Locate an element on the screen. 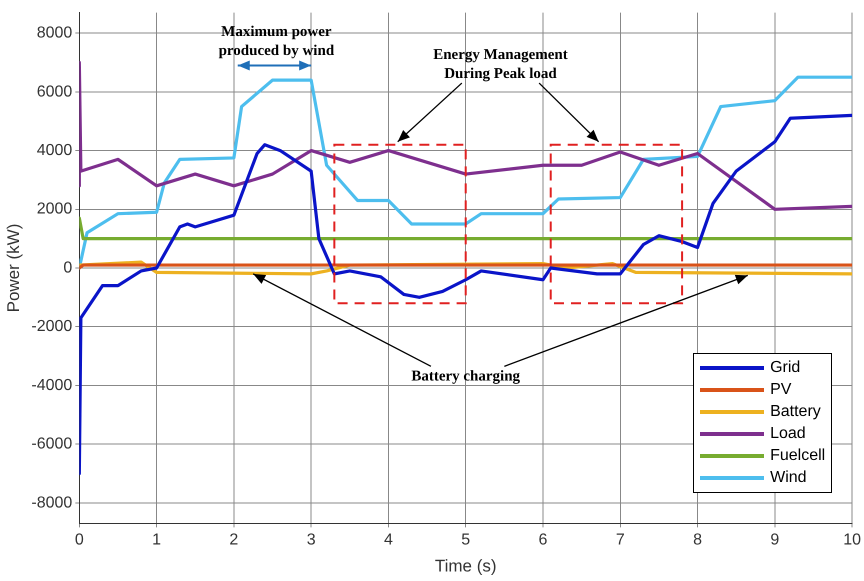 This screenshot has height=581, width=864. y-tick-label: 4000 is located at coordinates (54, 150).